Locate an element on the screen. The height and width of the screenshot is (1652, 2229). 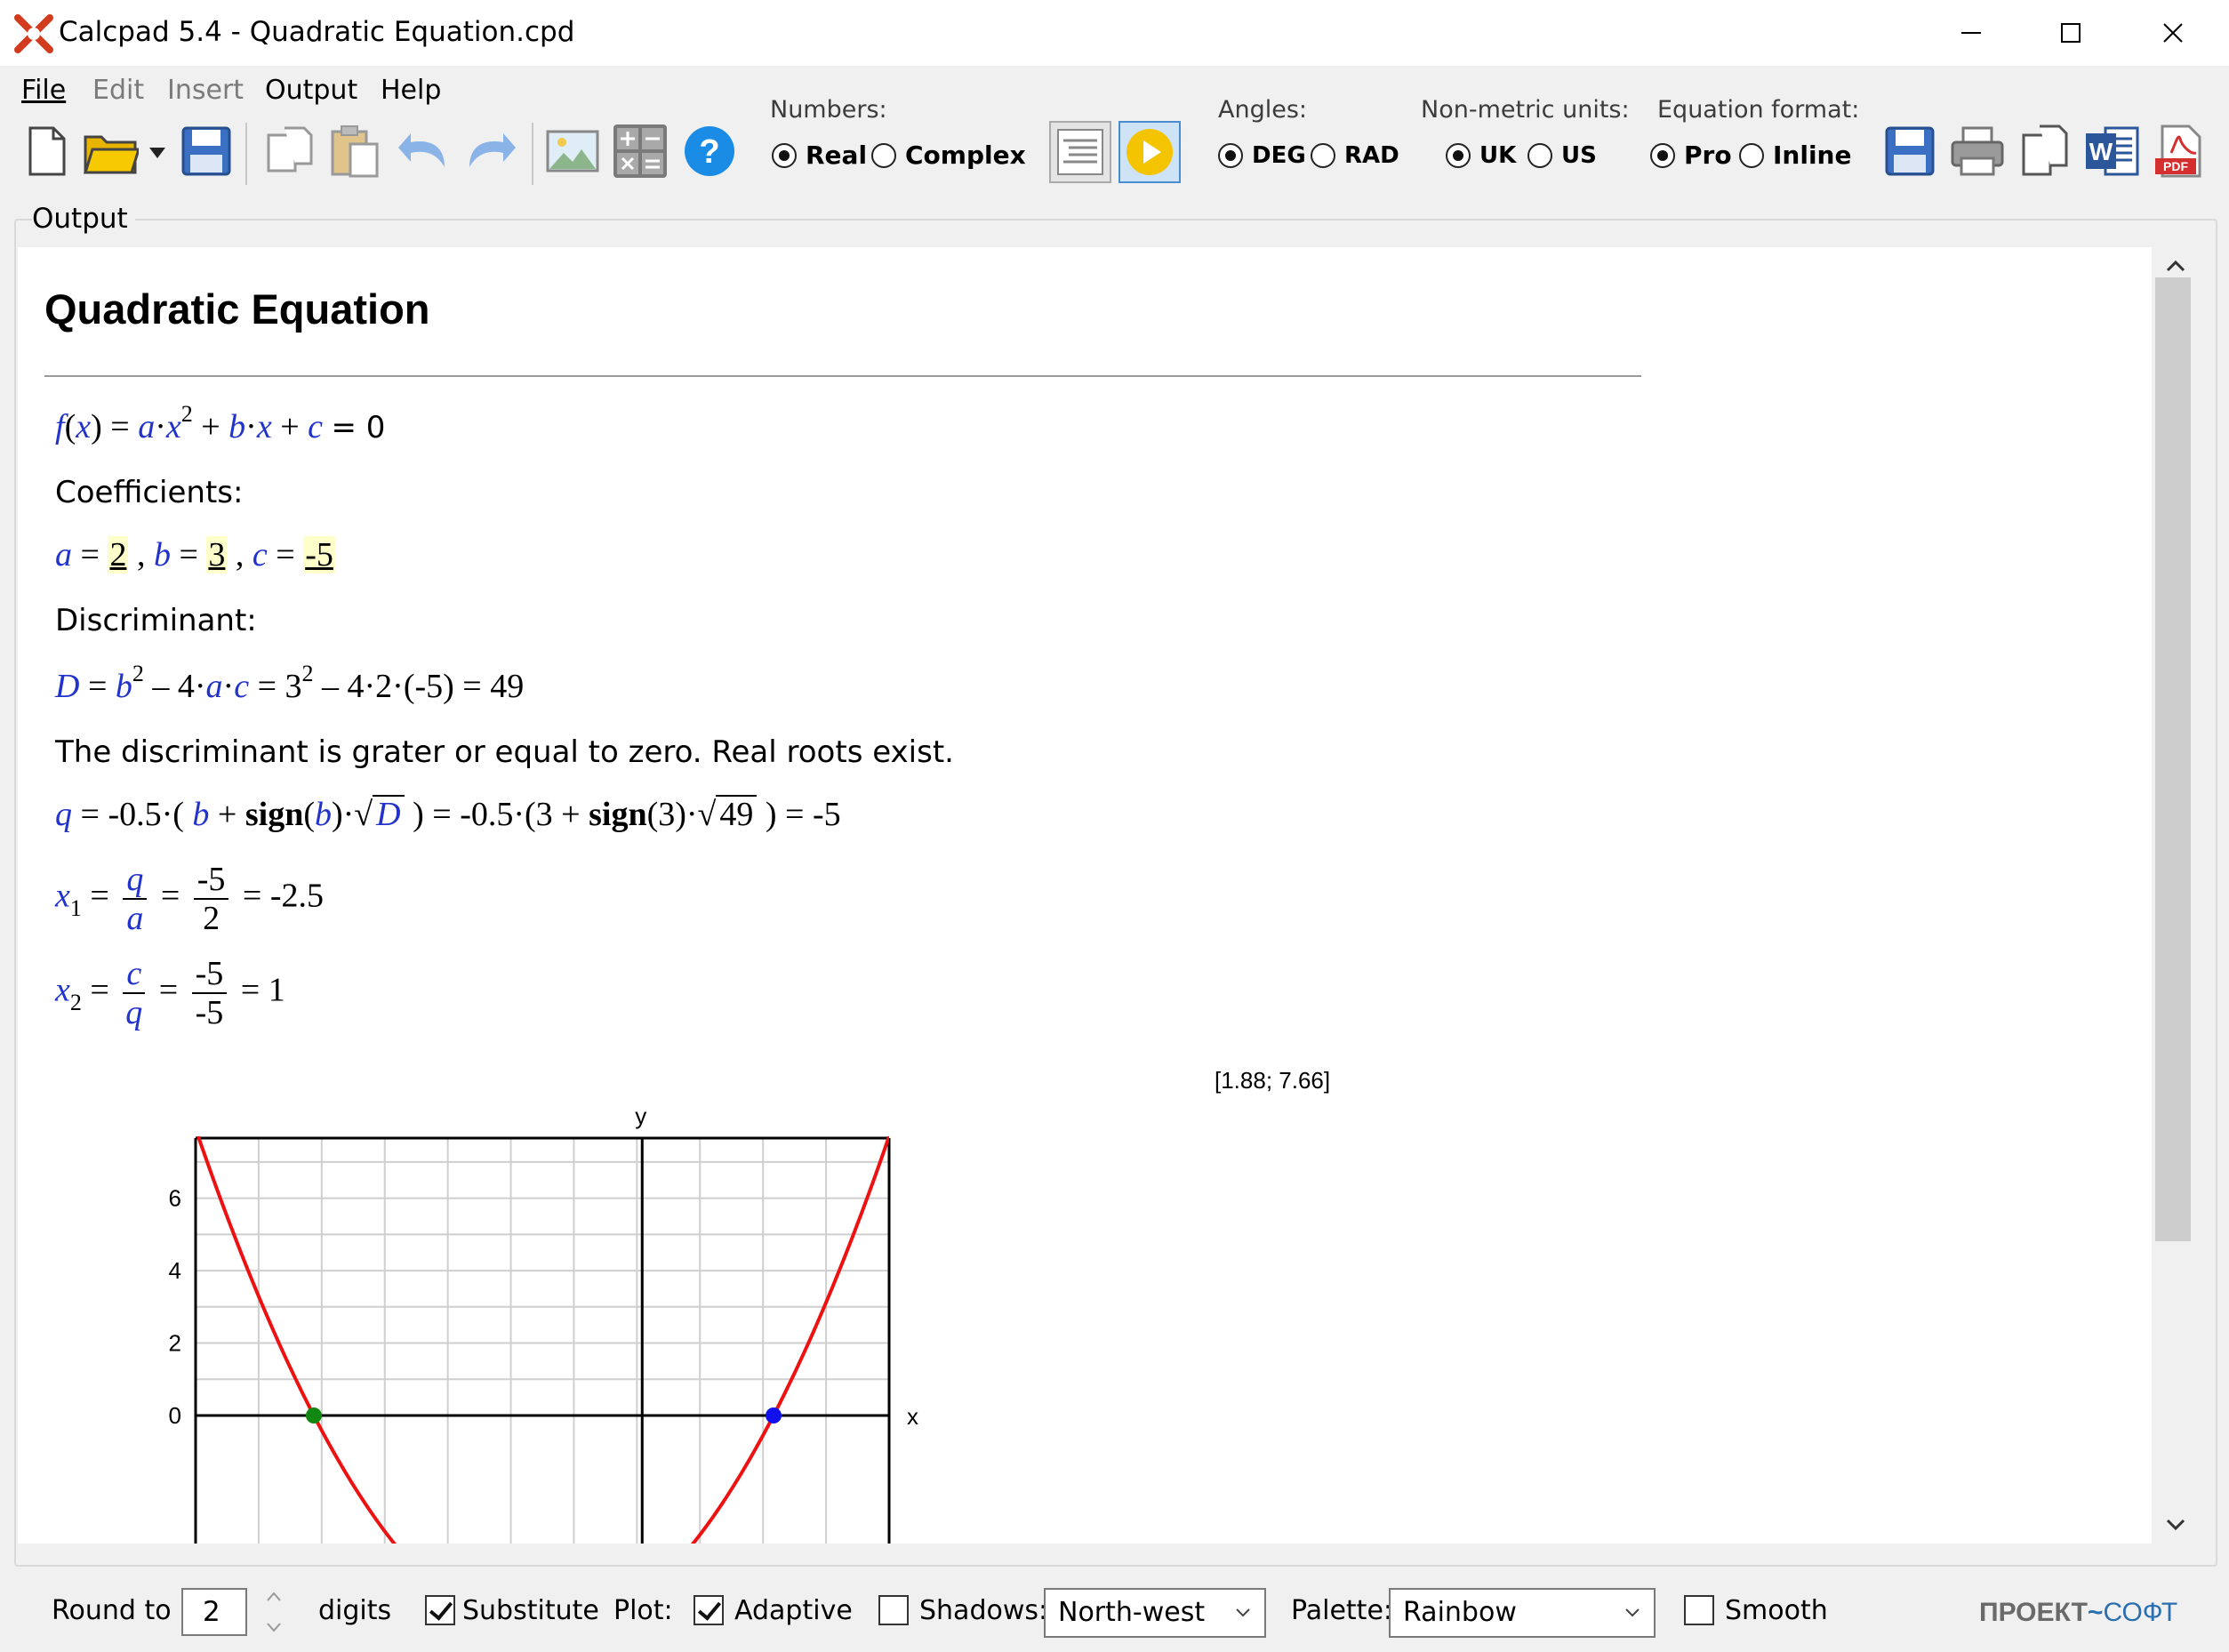
discriminant-line: D = b2 – 4·a·c = 32 – 4·2·(-5) = 49 is located at coordinates (290, 683).